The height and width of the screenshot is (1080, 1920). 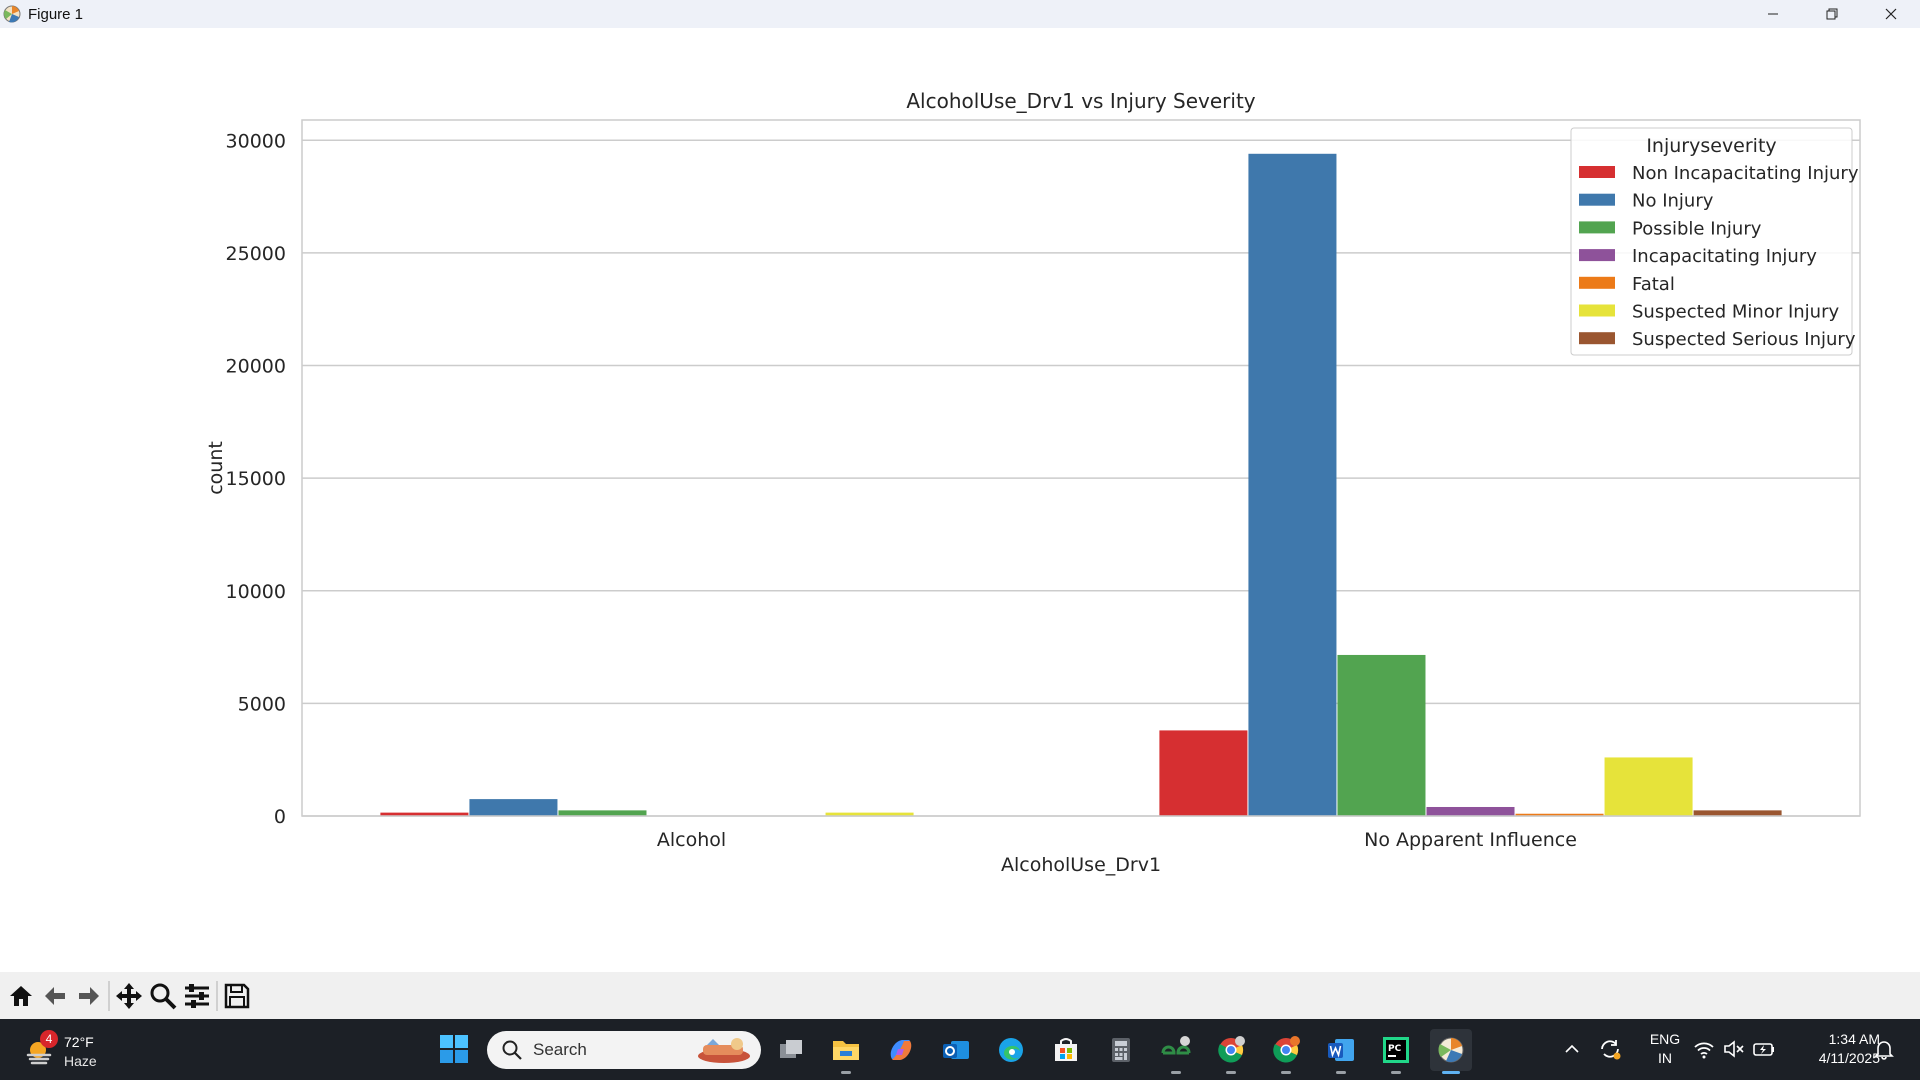 What do you see at coordinates (256, 141) in the screenshot?
I see `y-tick-label: 30000` at bounding box center [256, 141].